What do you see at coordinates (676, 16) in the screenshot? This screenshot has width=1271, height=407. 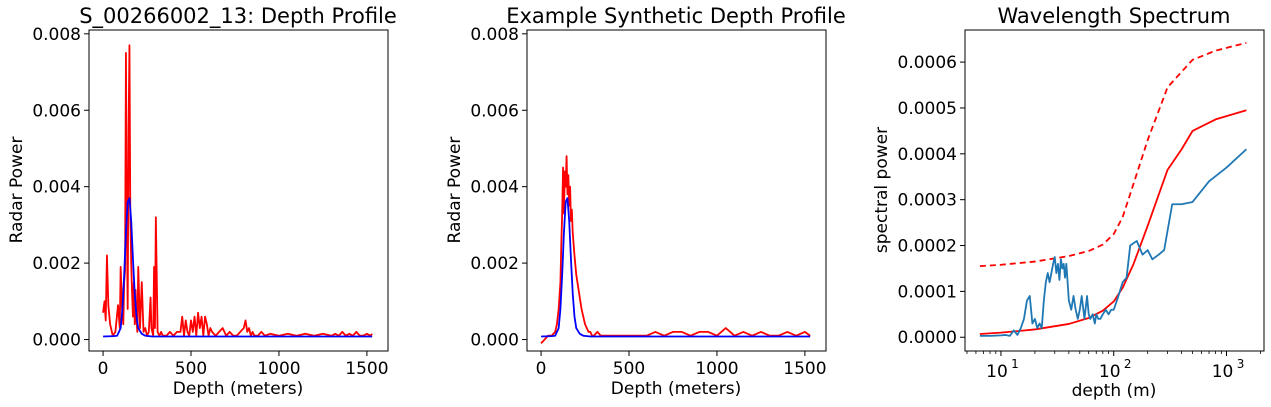 I see `chart-title: Example Synthetic Depth Profile` at bounding box center [676, 16].